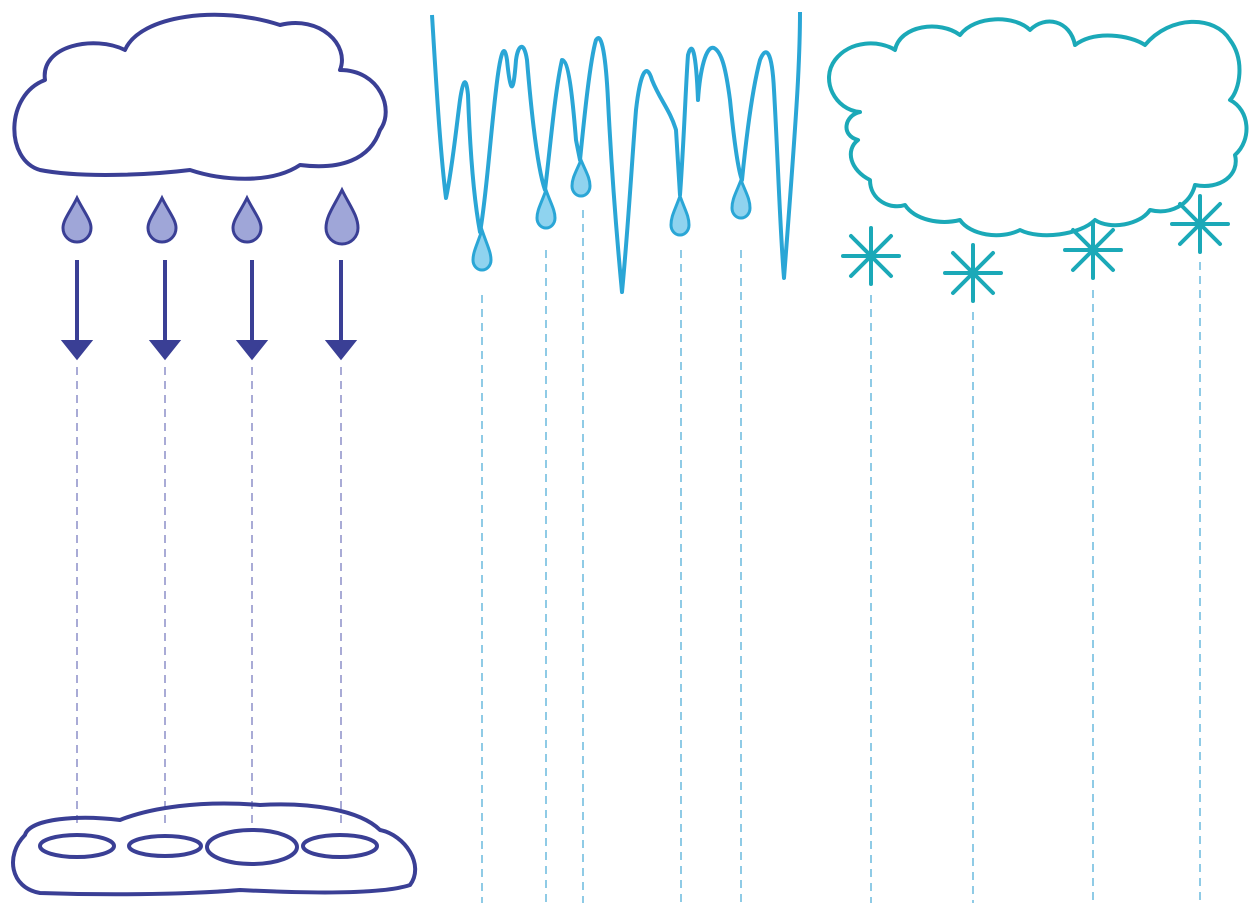 The height and width of the screenshot is (903, 1256). I want to click on rain-cloud, so click(200, 96).